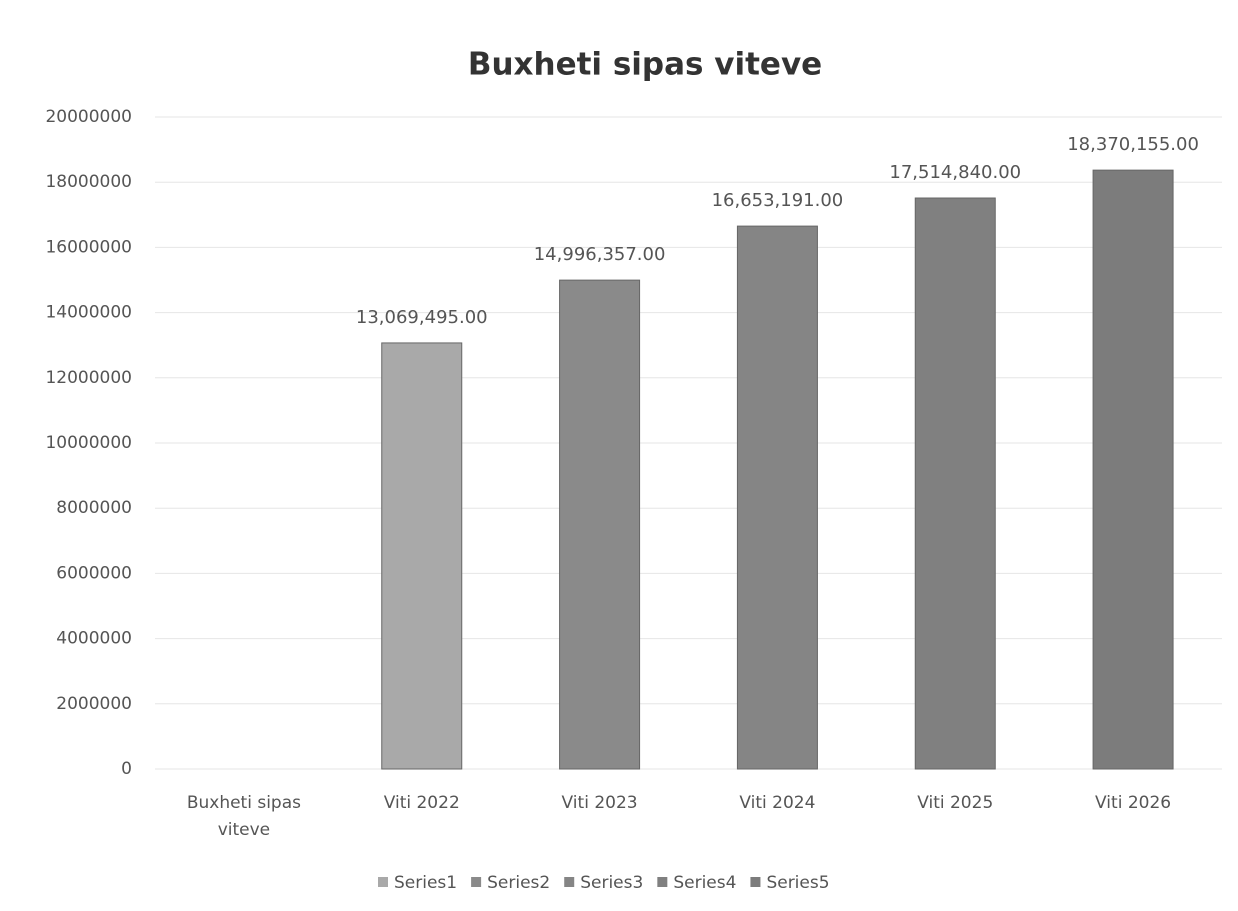  I want to click on y-tick-label: 10000000, so click(88, 443).